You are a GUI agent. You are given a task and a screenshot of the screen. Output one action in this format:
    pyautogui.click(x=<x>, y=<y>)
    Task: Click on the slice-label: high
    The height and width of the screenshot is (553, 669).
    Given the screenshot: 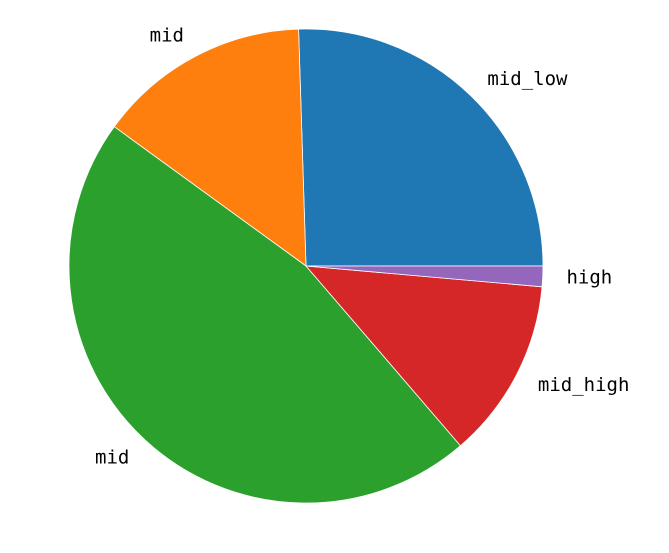 What is the action you would take?
    pyautogui.click(x=589, y=277)
    